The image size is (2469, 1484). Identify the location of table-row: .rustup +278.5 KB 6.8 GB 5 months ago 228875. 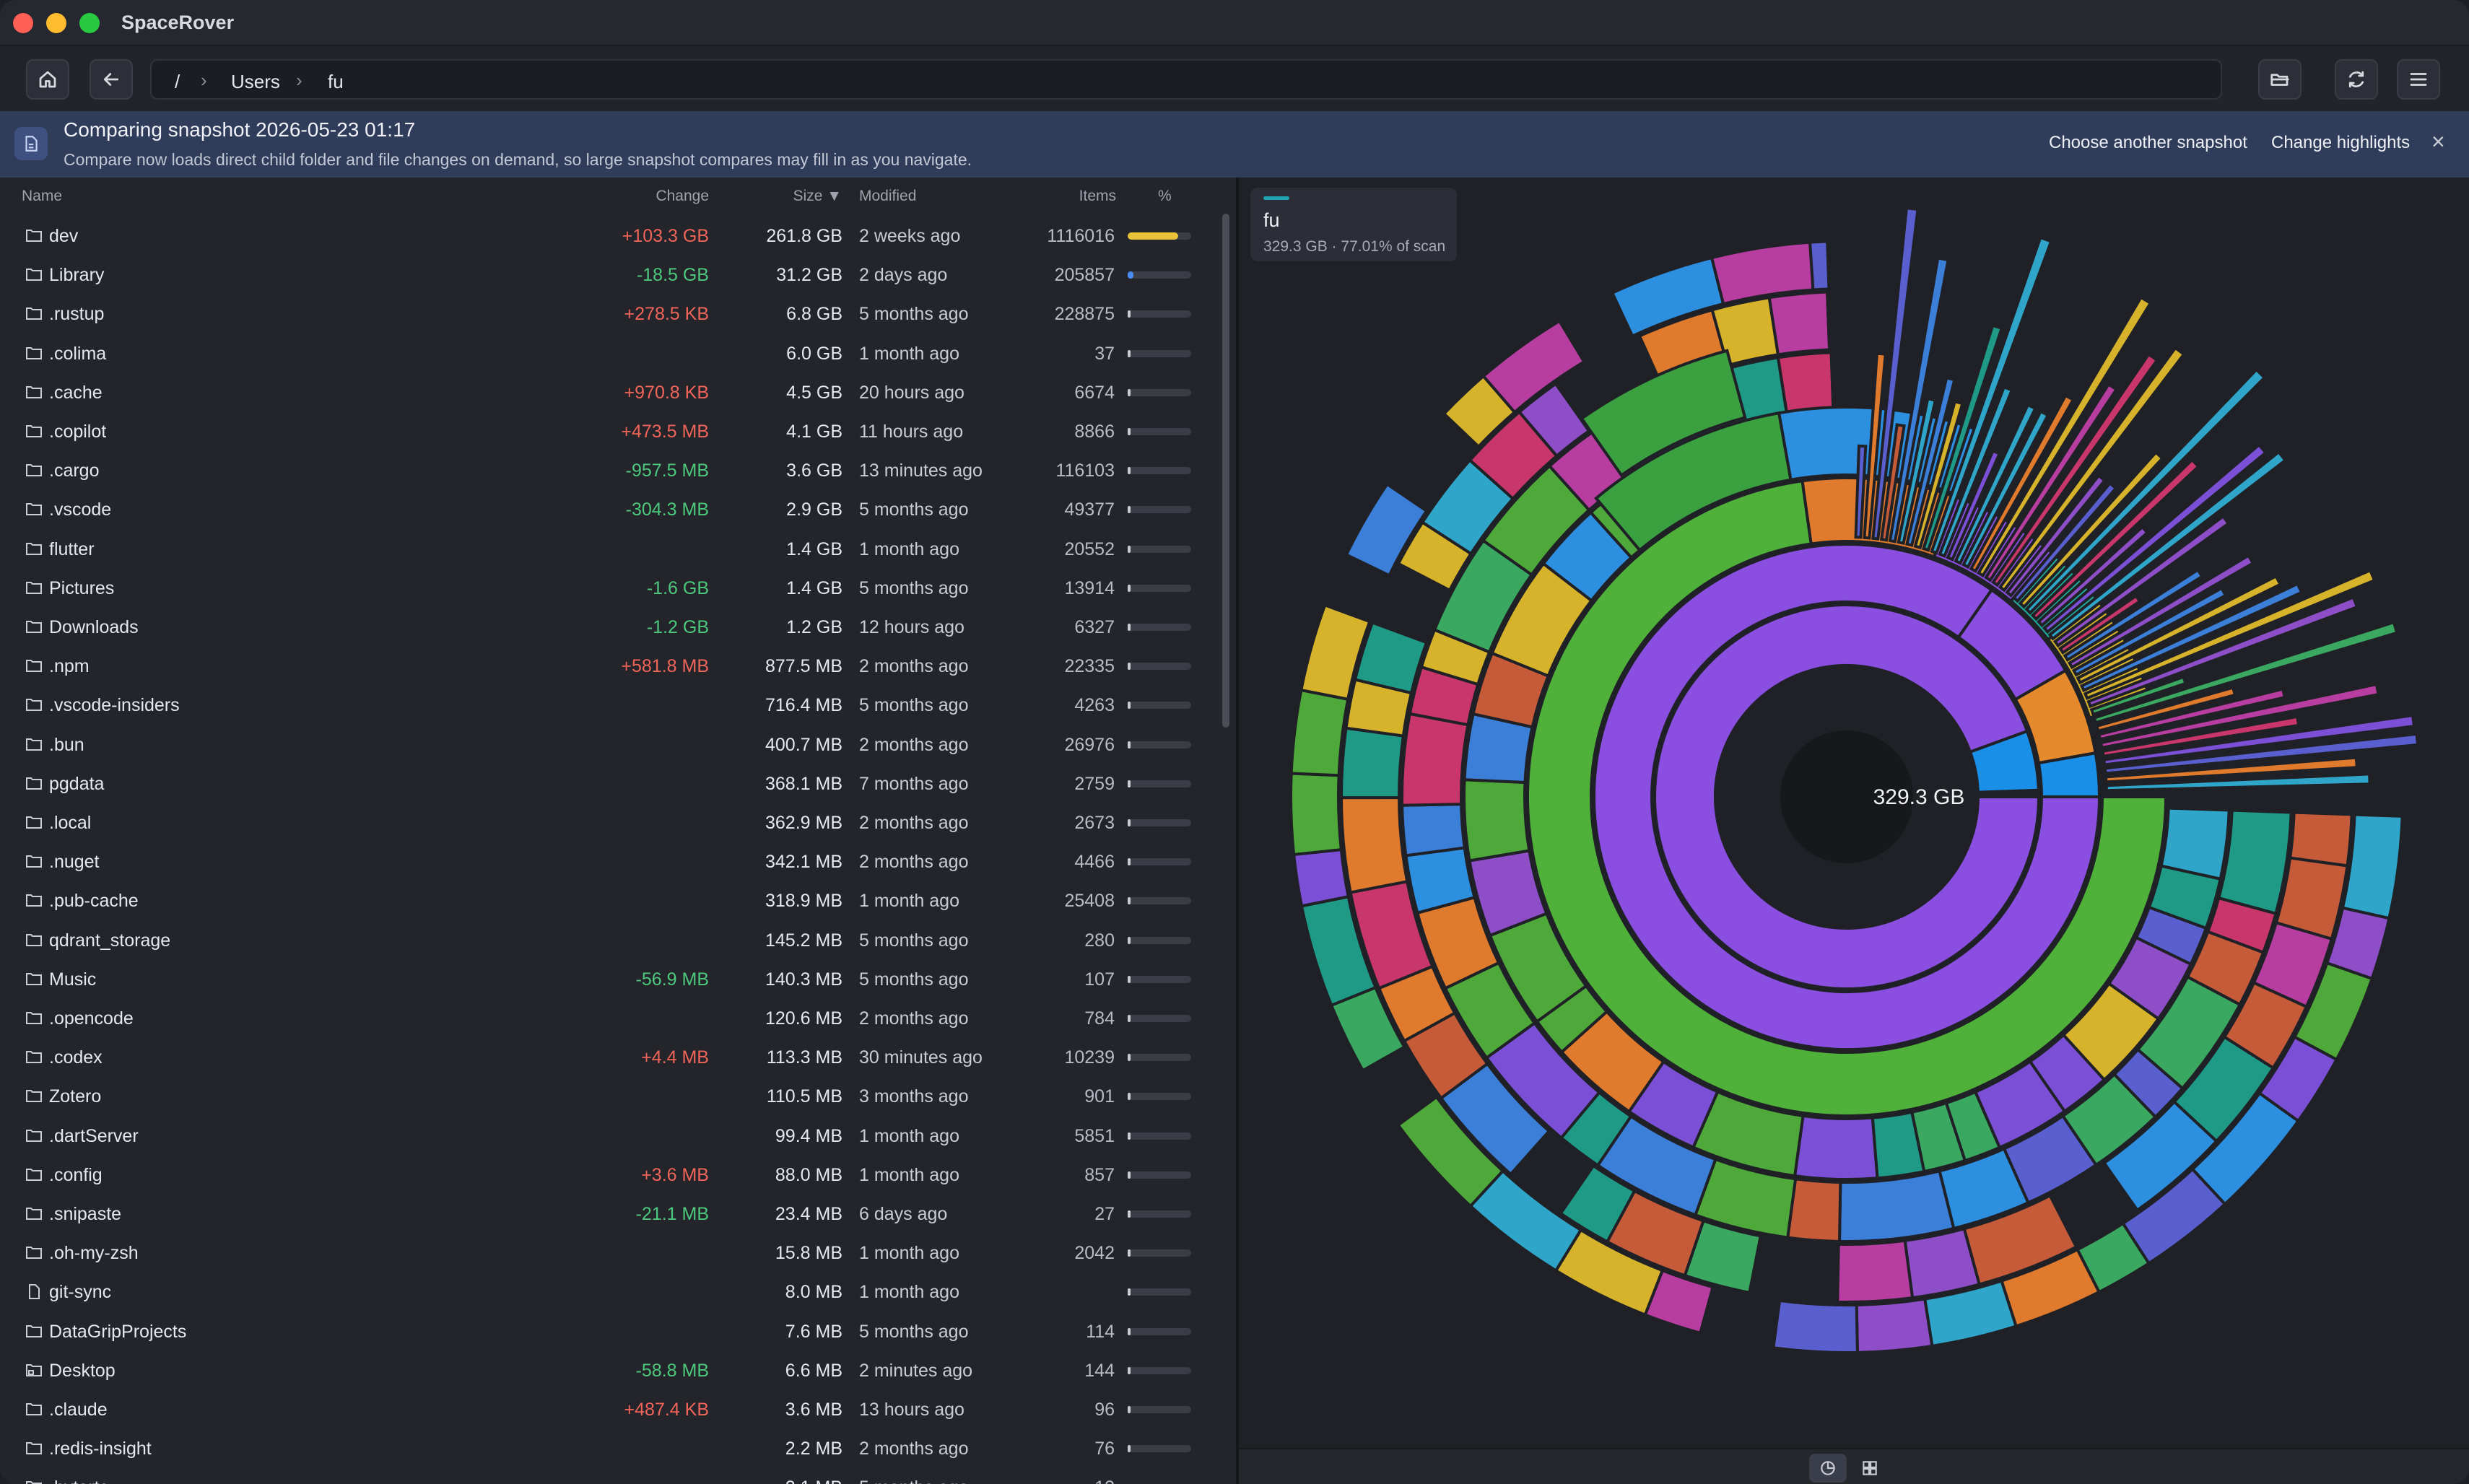
(610, 313).